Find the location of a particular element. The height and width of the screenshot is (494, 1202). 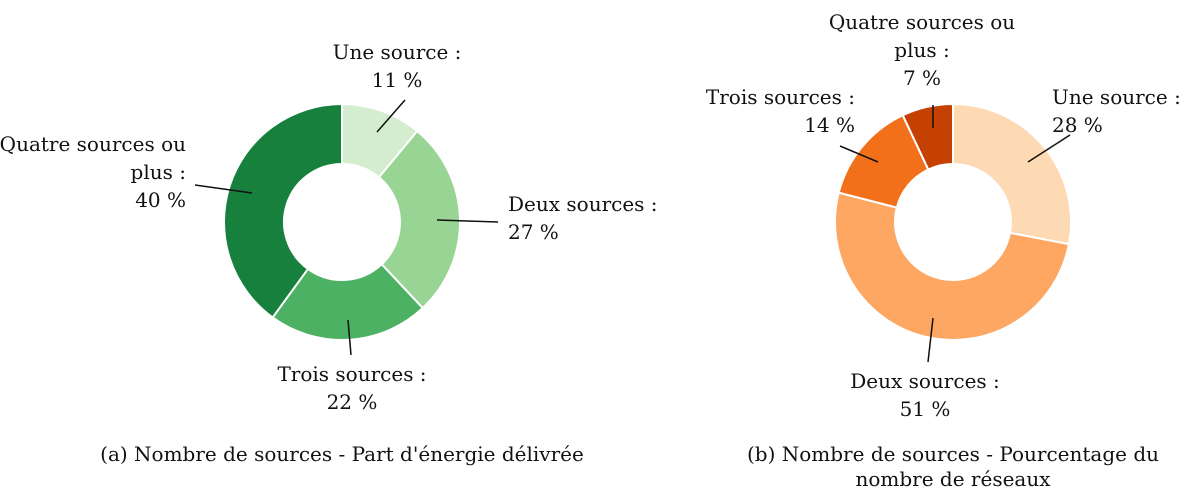

slice-label: Deux sources : 51 % is located at coordinates (925, 395).